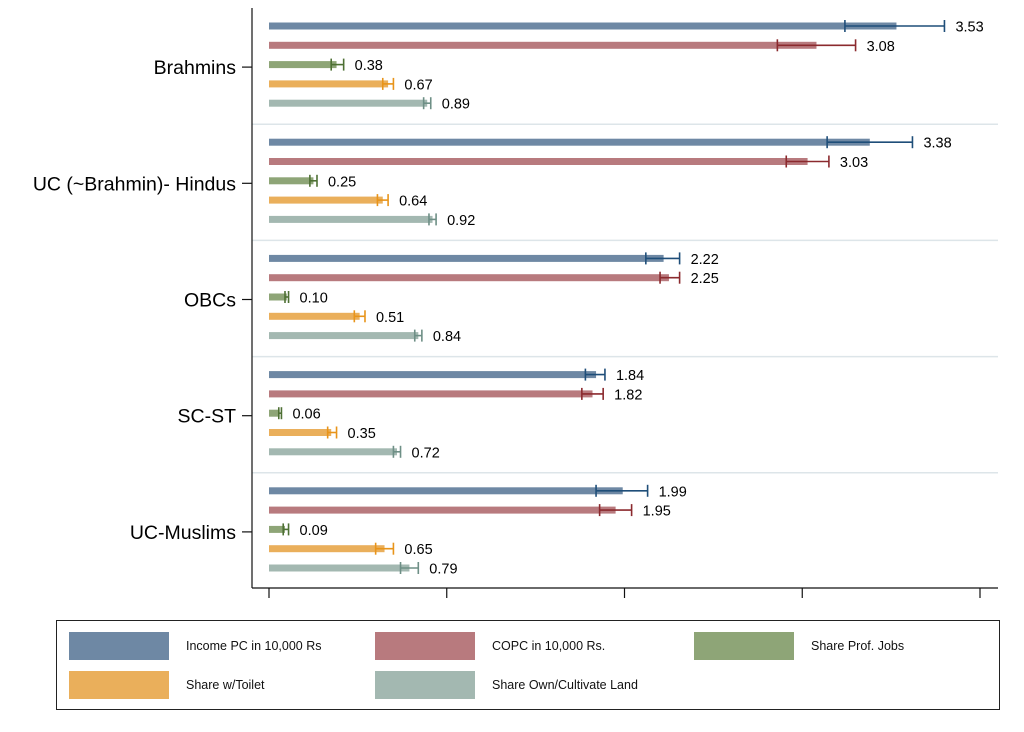  What do you see at coordinates (195, 68) in the screenshot?
I see `category-label: Brahmins` at bounding box center [195, 68].